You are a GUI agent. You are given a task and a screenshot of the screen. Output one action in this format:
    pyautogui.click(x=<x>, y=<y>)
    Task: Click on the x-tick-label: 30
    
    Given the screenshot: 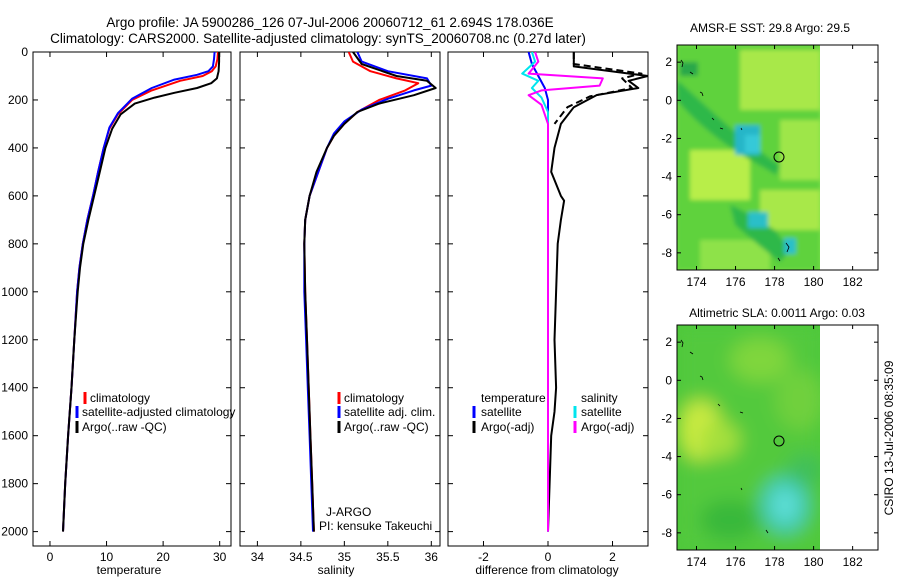 What is the action you would take?
    pyautogui.click(x=220, y=557)
    